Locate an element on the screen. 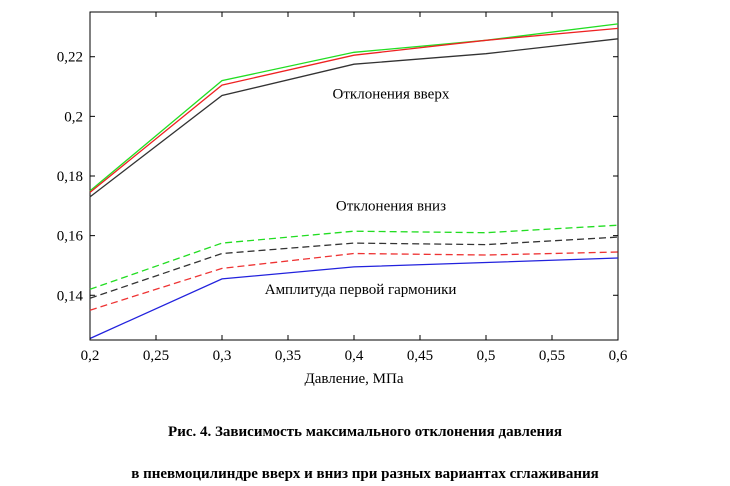 This screenshot has height=486, width=730. x-axis-label: Давление, МПа is located at coordinates (354, 379).